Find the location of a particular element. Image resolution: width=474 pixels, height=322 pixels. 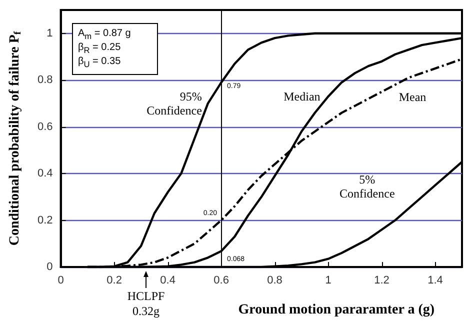

x-tick-label: 1.4 is located at coordinates (435, 280).